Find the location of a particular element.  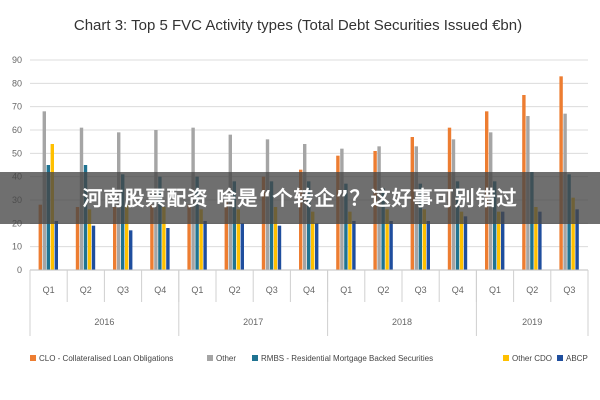

overlay-banner: 河南股票配资 啥是“个转企”？这好事可别错过 is located at coordinates (300, 198).